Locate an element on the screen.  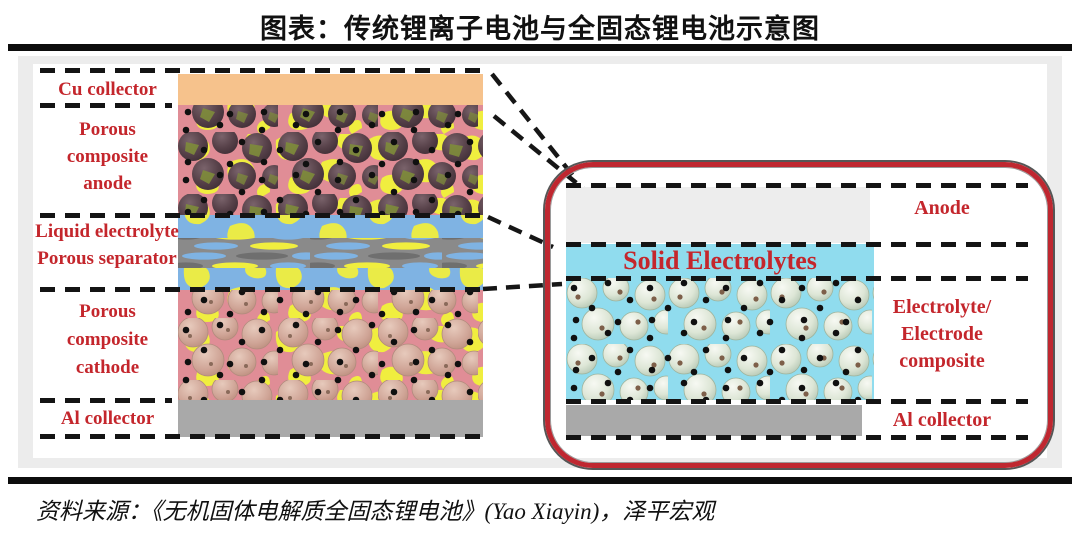
label-line: Electrode is located at coordinates (942, 334).